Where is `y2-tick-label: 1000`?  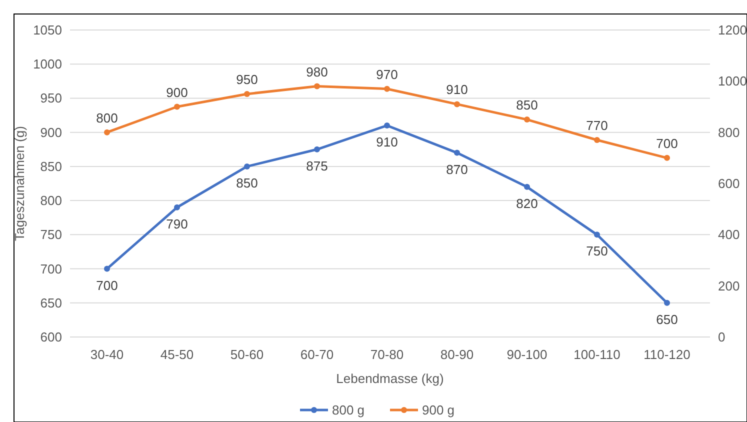 y2-tick-label: 1000 is located at coordinates (732, 81).